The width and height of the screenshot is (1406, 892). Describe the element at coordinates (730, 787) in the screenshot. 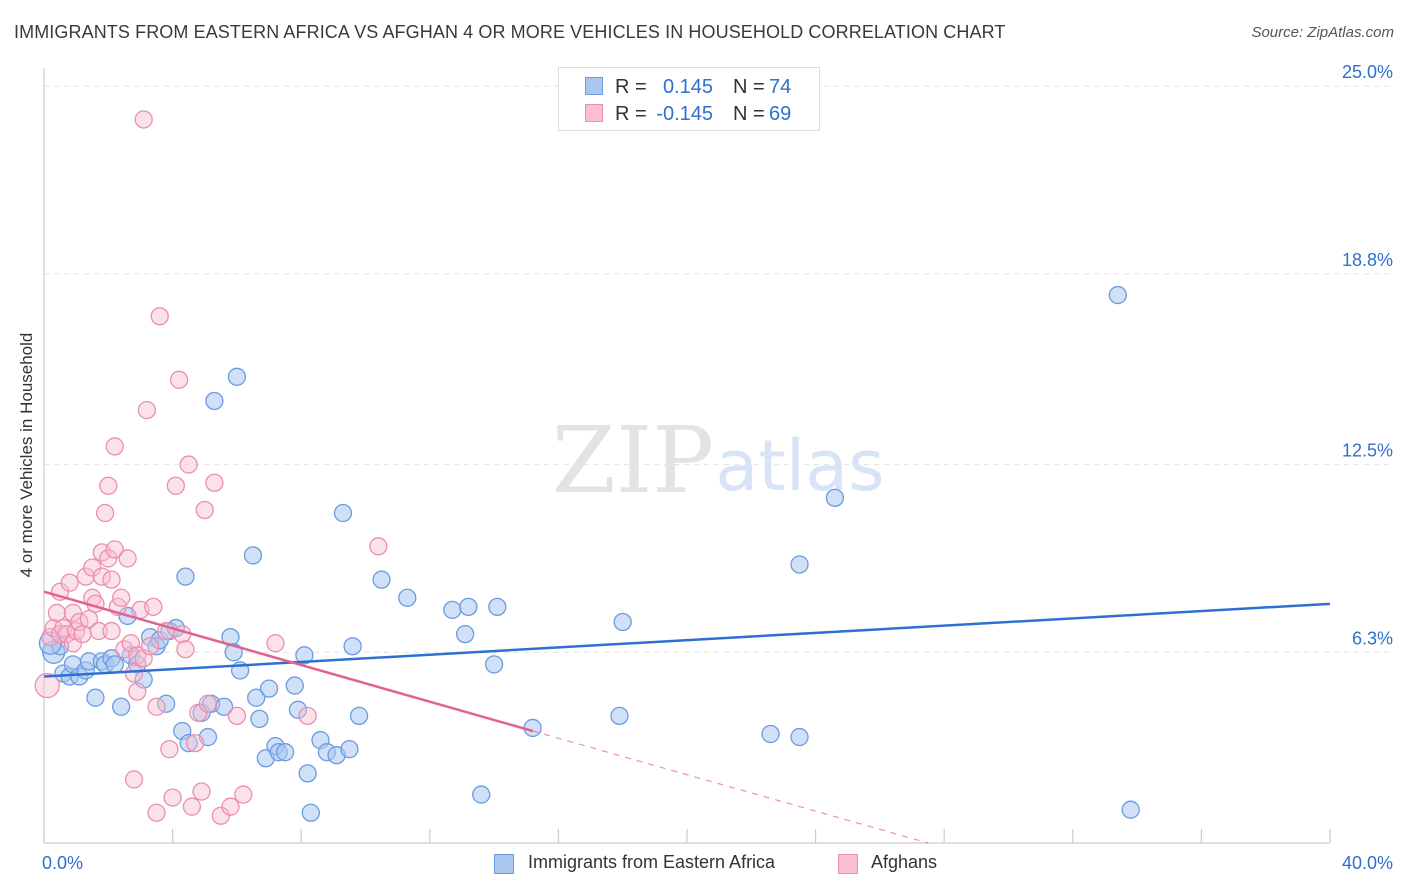

I see `trend-line-afghans-extension` at that location.